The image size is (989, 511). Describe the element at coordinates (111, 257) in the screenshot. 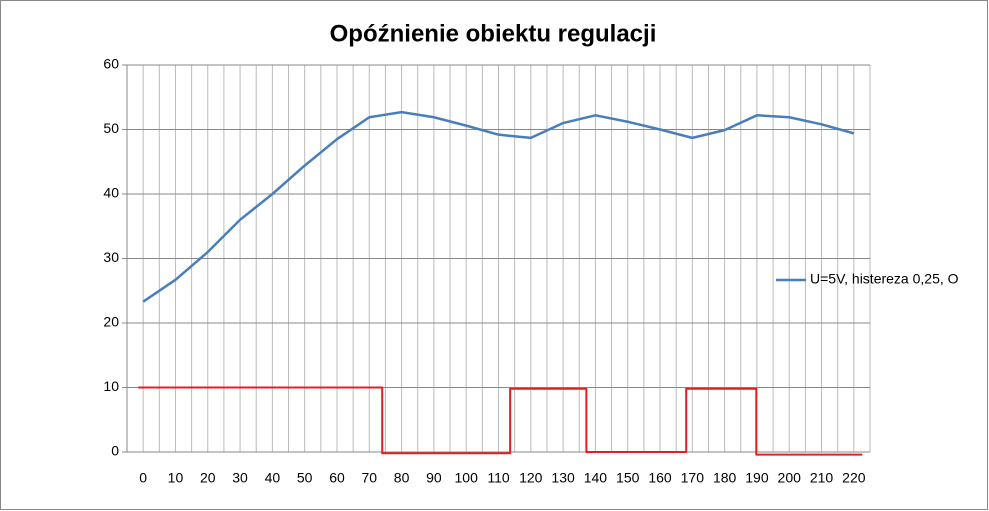

I see `y-tick-label: 30` at that location.